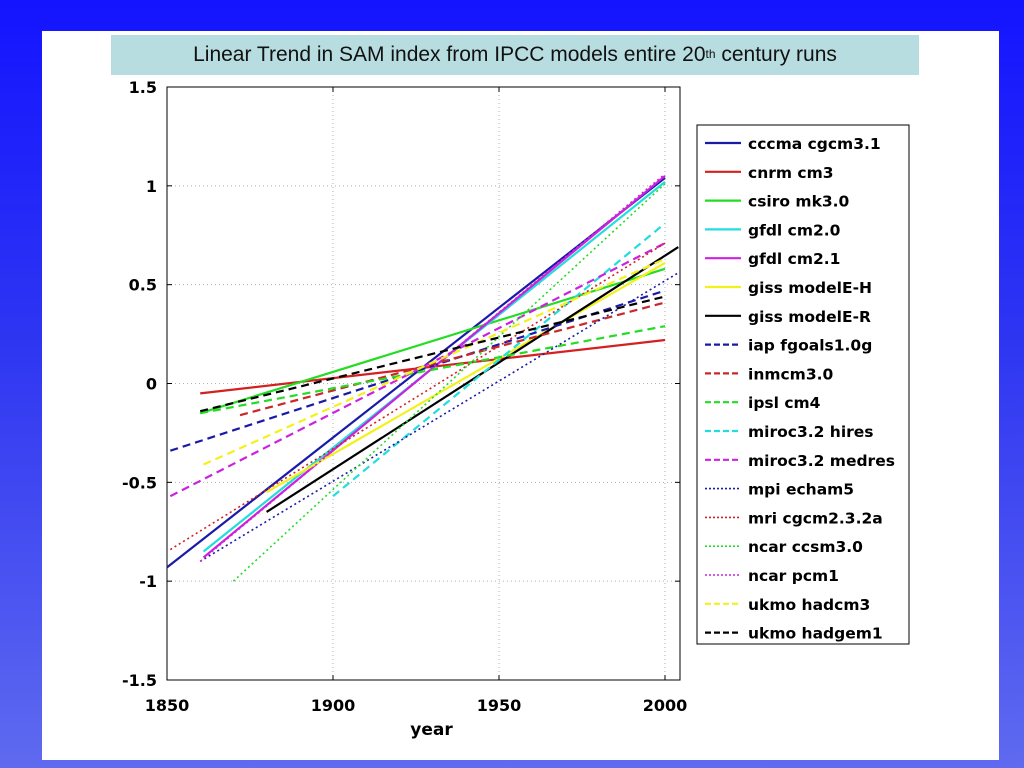 The image size is (1024, 768). I want to click on x-axis-label: year, so click(431, 730).